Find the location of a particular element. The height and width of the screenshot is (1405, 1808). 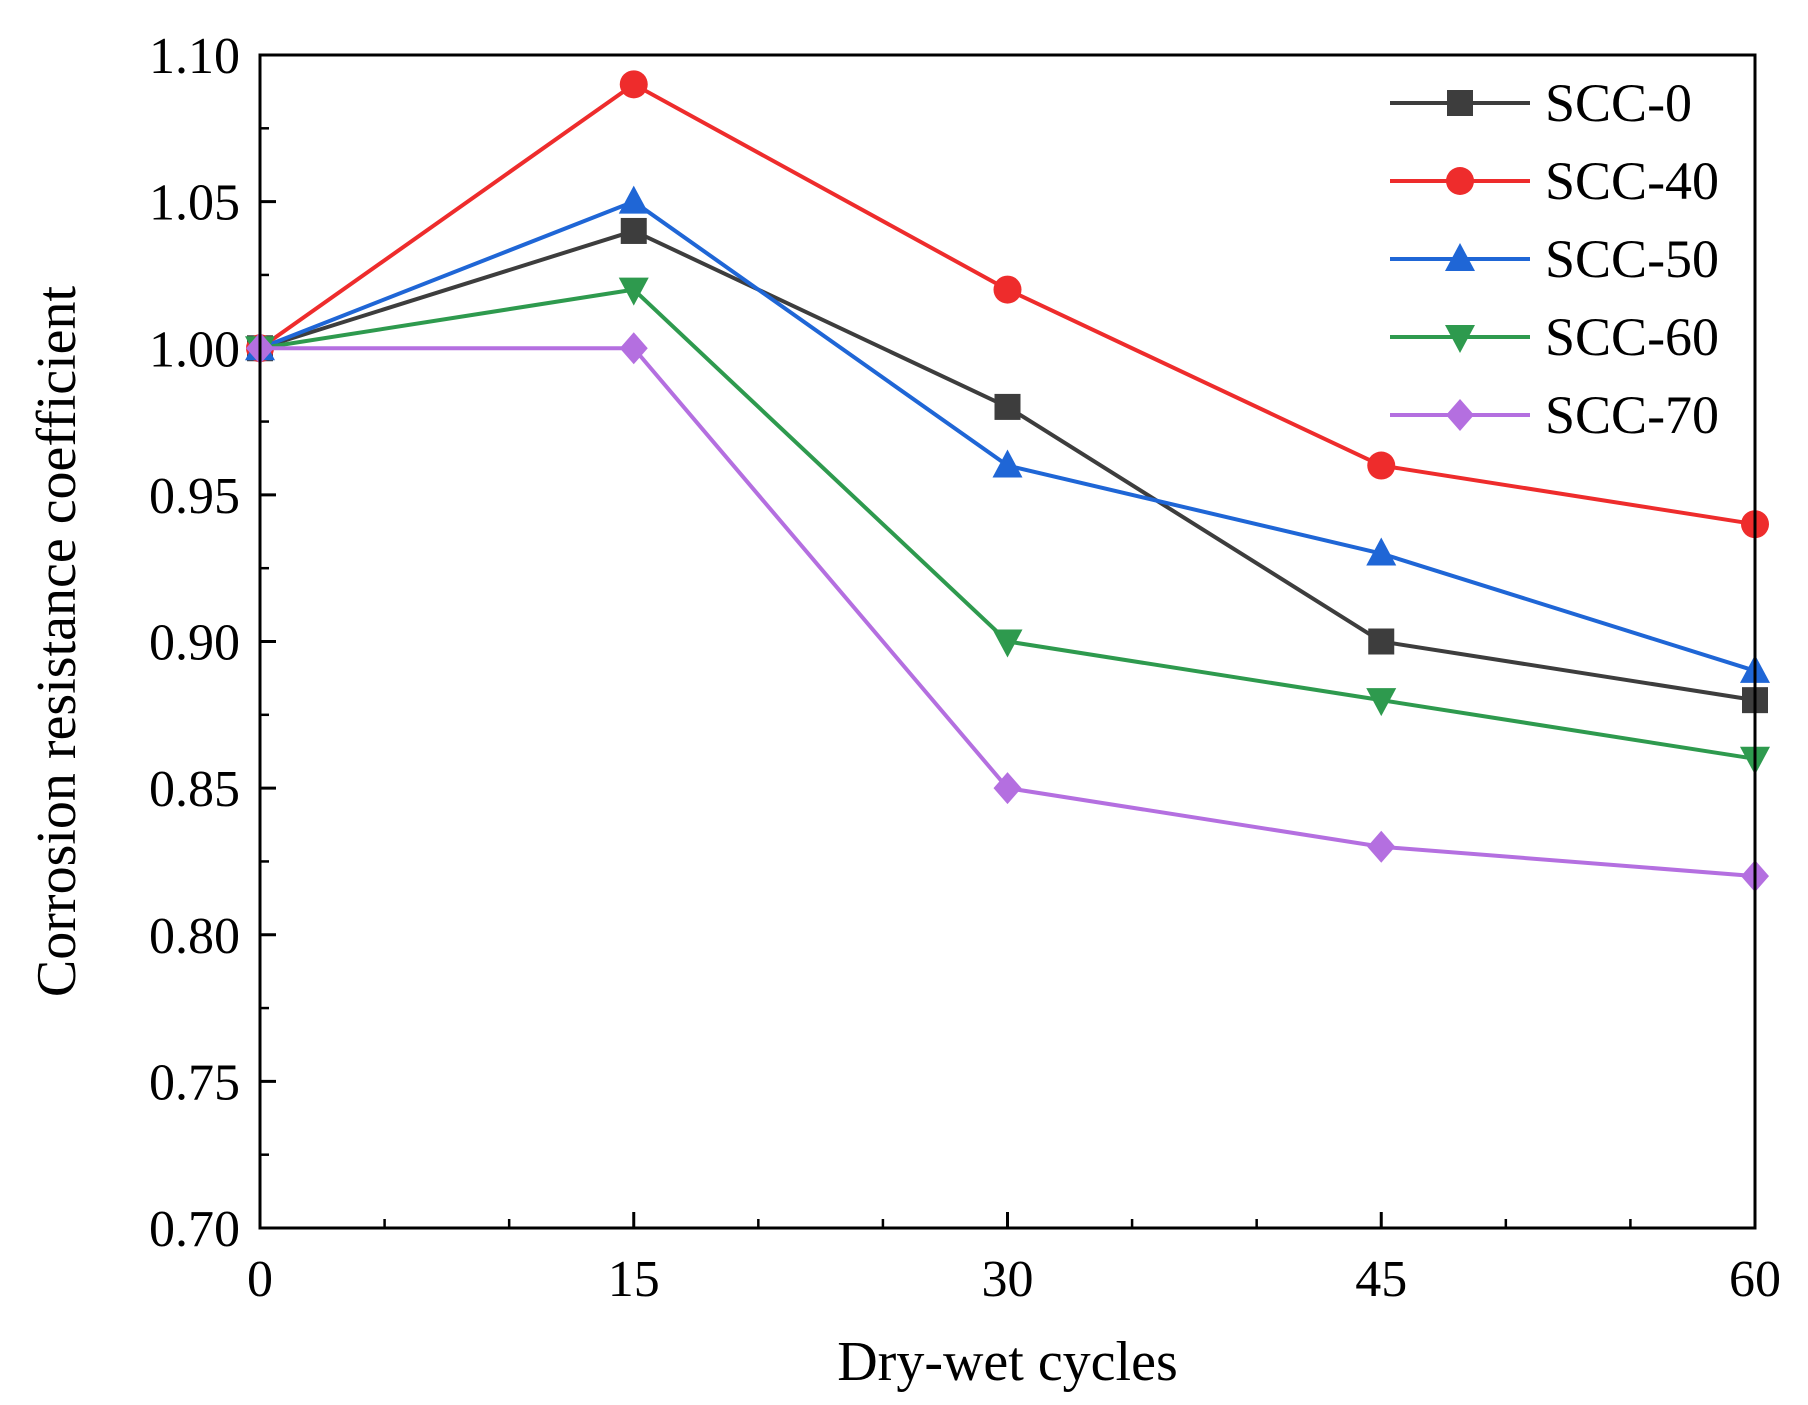

y-tick-labels: 0.70 0.75 0.80 0.85 0.90 0.95 1.00 1.05 1.10 is located at coordinates (194, 643).